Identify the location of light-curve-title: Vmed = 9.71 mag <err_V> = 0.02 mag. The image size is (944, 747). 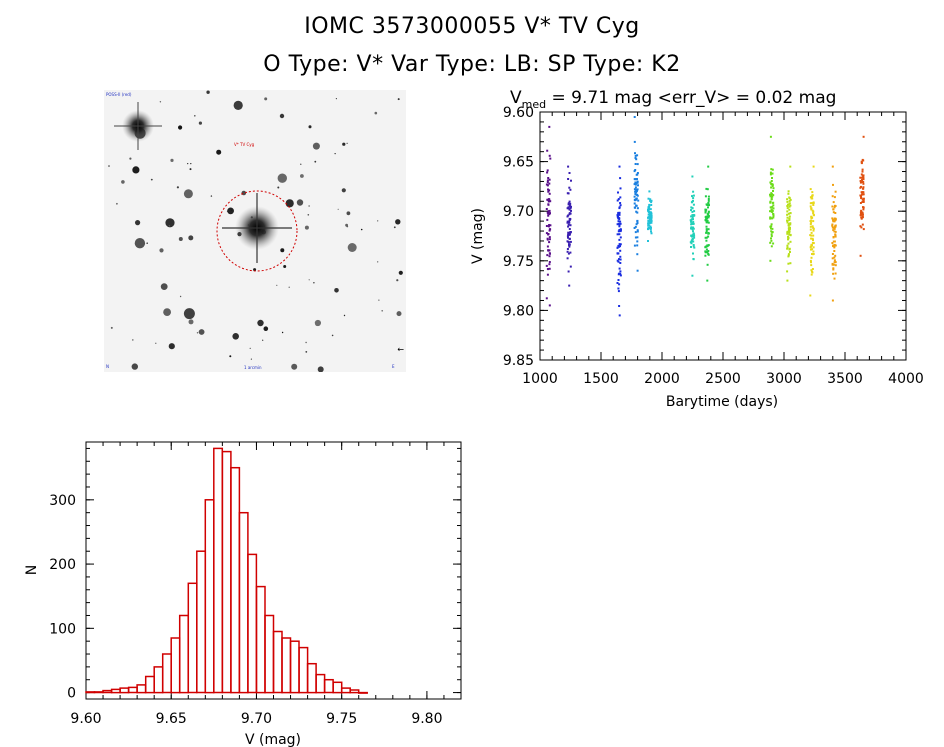
(673, 99).